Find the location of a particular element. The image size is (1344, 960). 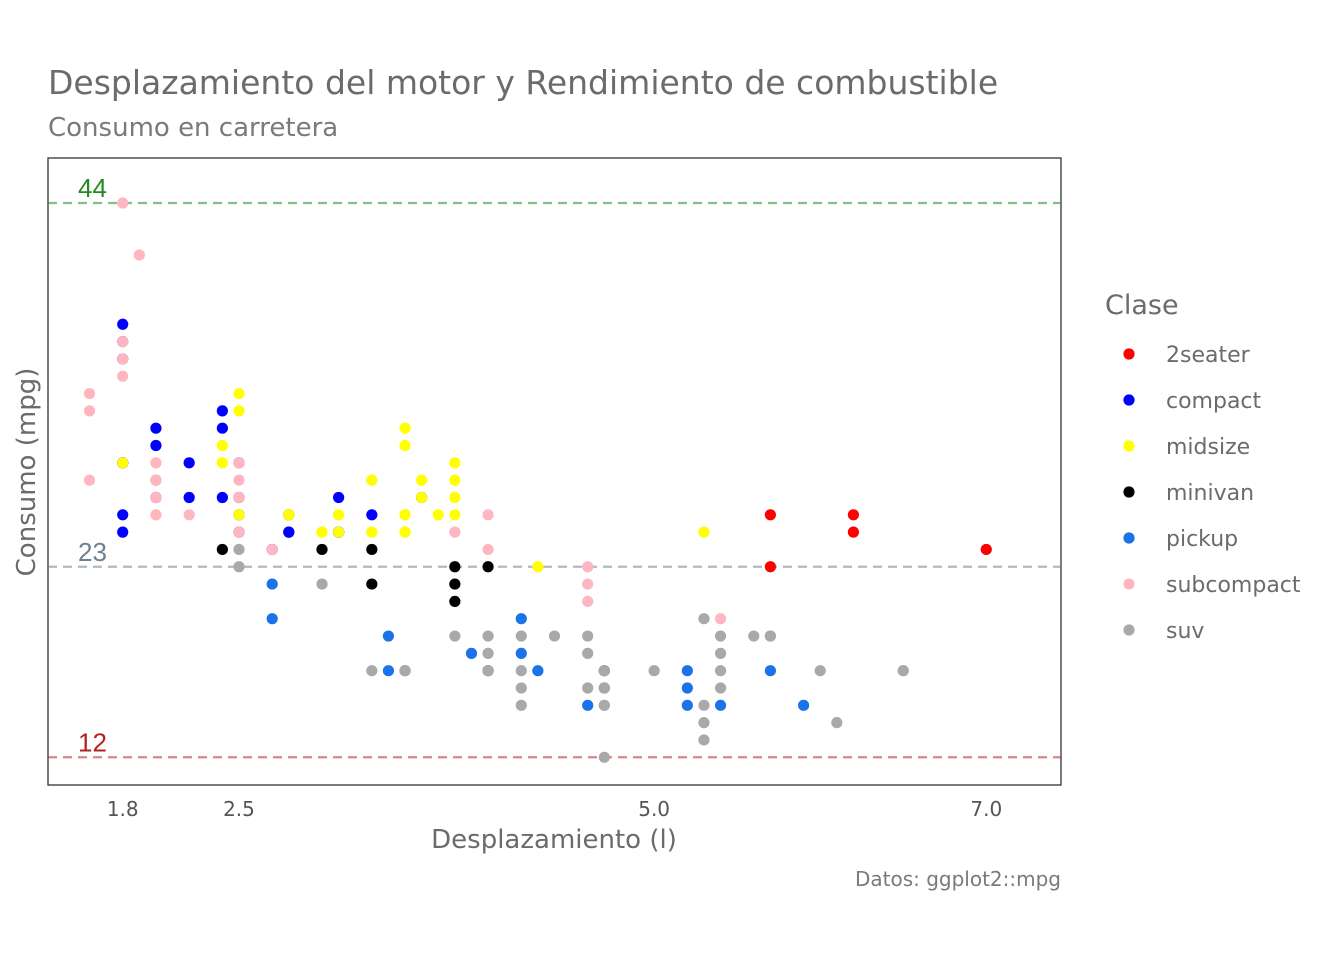

legend-label-subcompact: subcompact is located at coordinates (1233, 585).